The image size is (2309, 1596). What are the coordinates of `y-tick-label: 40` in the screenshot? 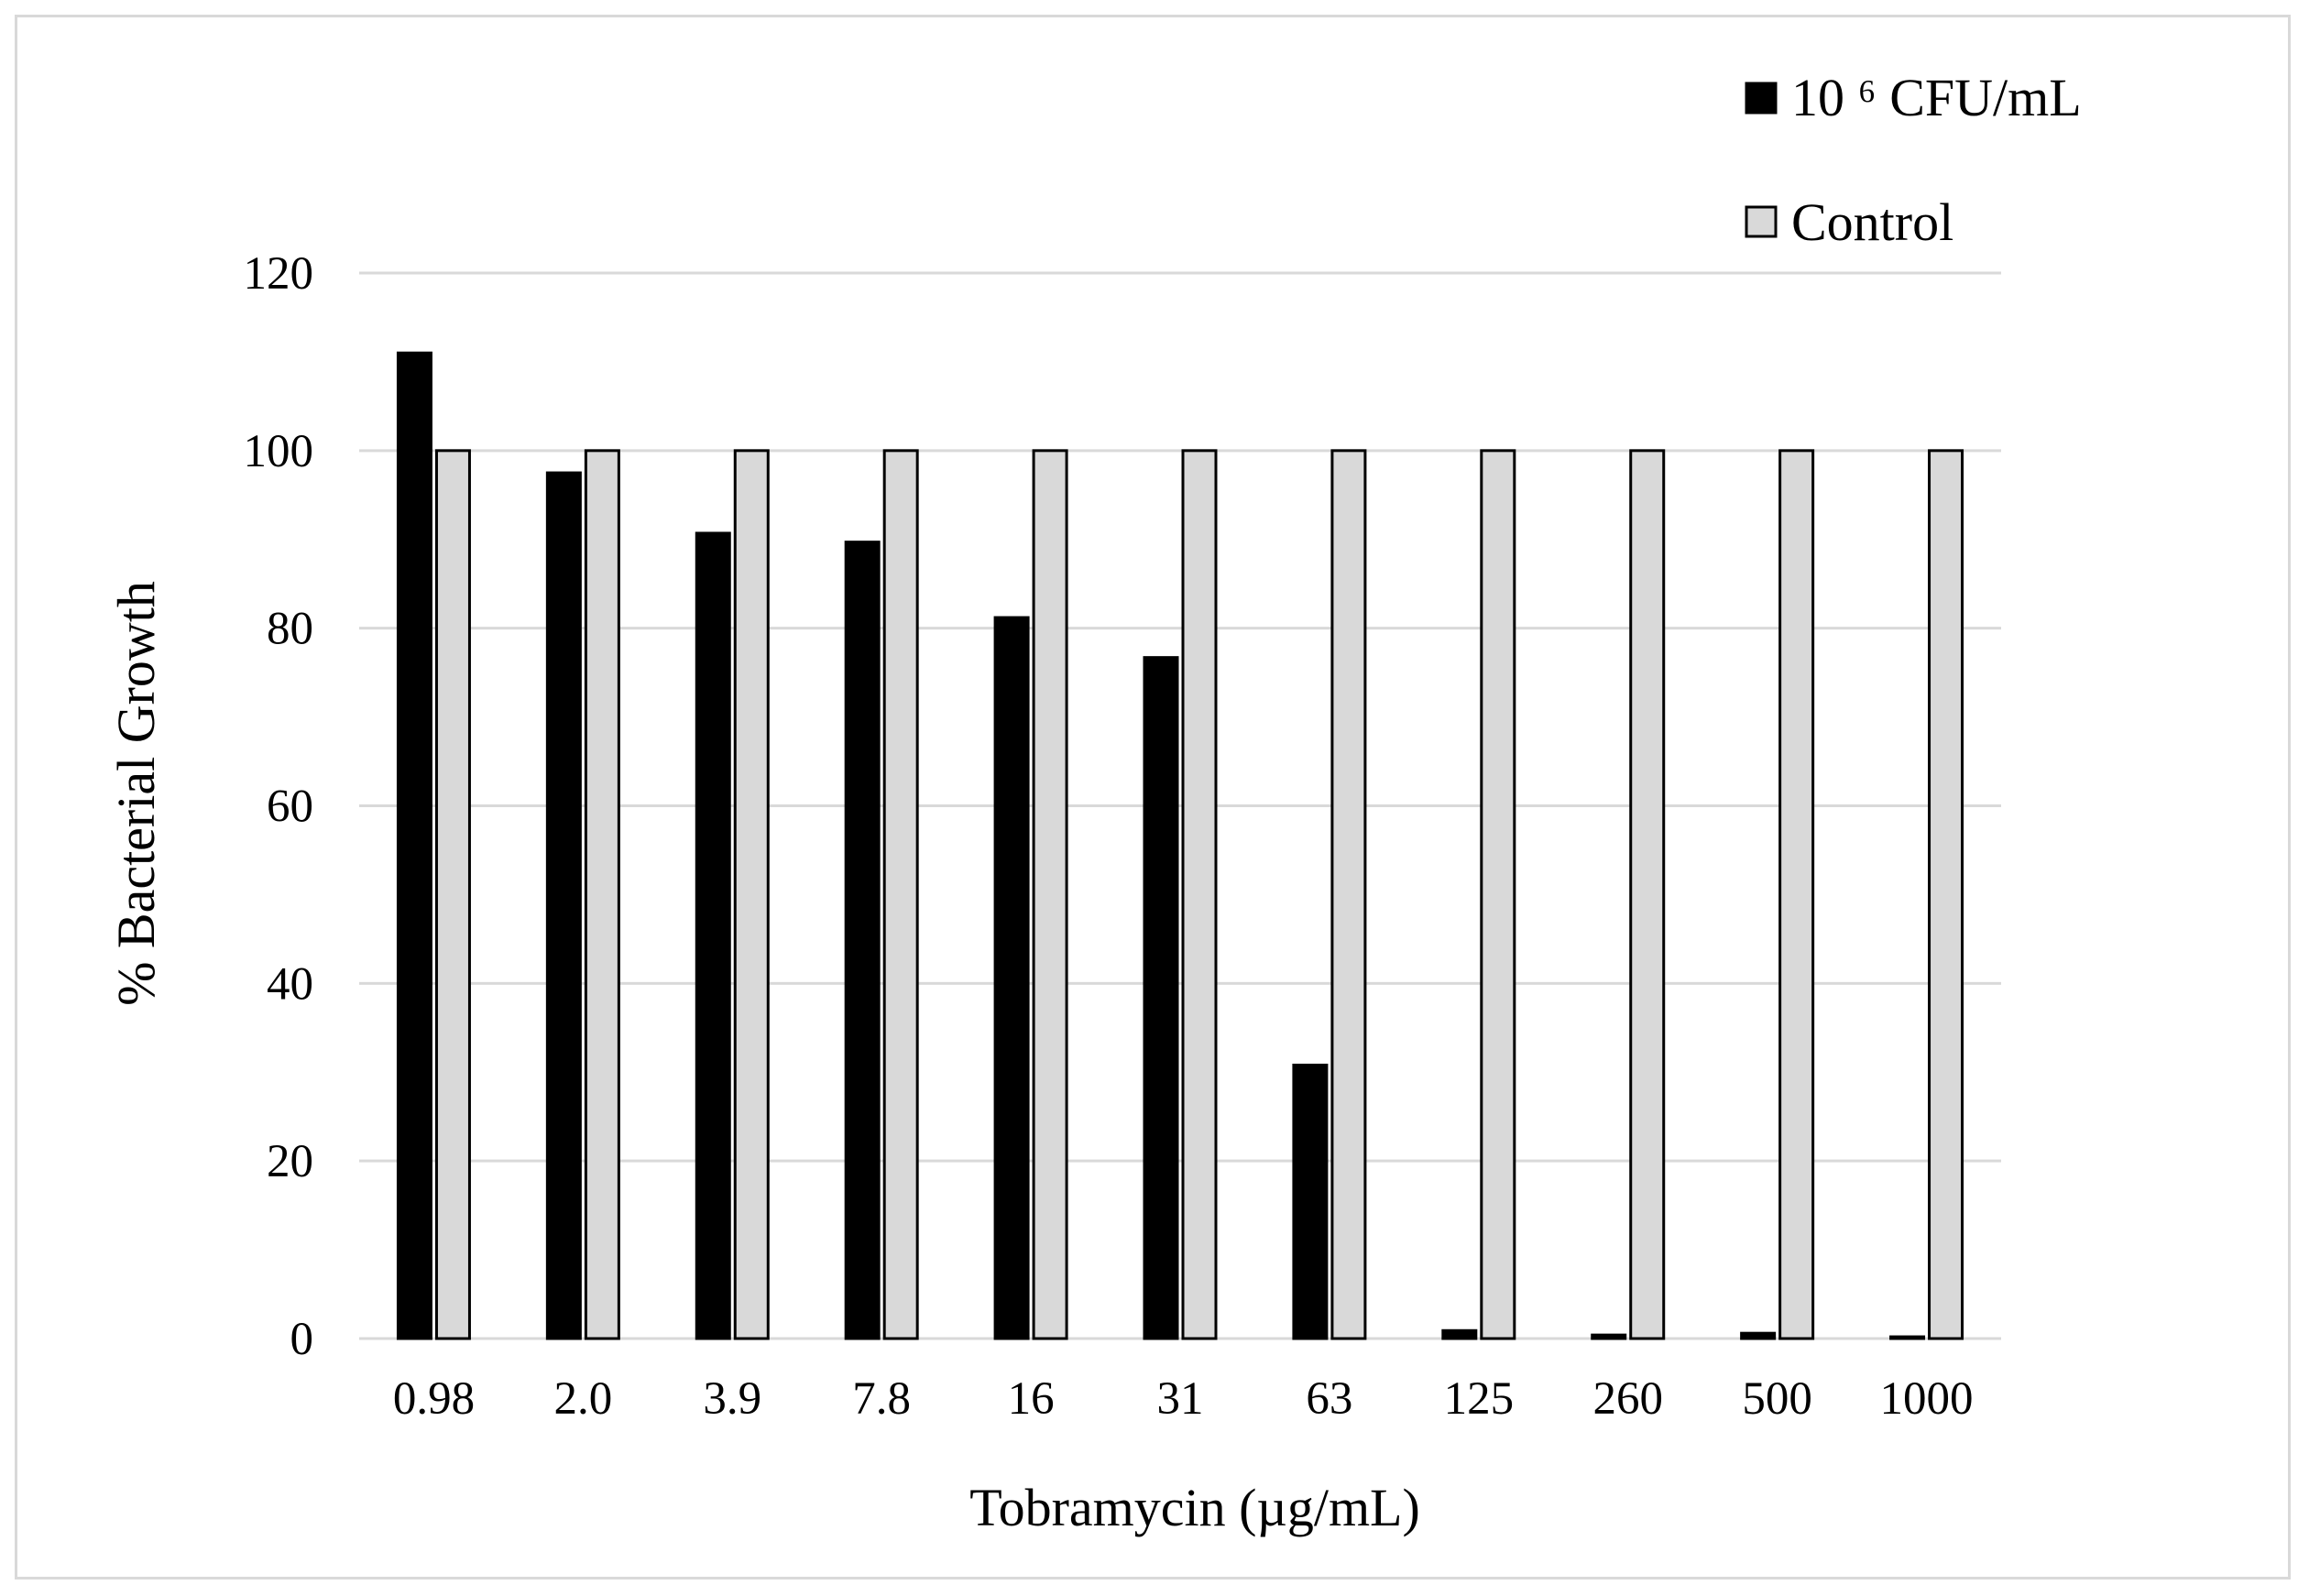 It's located at (290, 984).